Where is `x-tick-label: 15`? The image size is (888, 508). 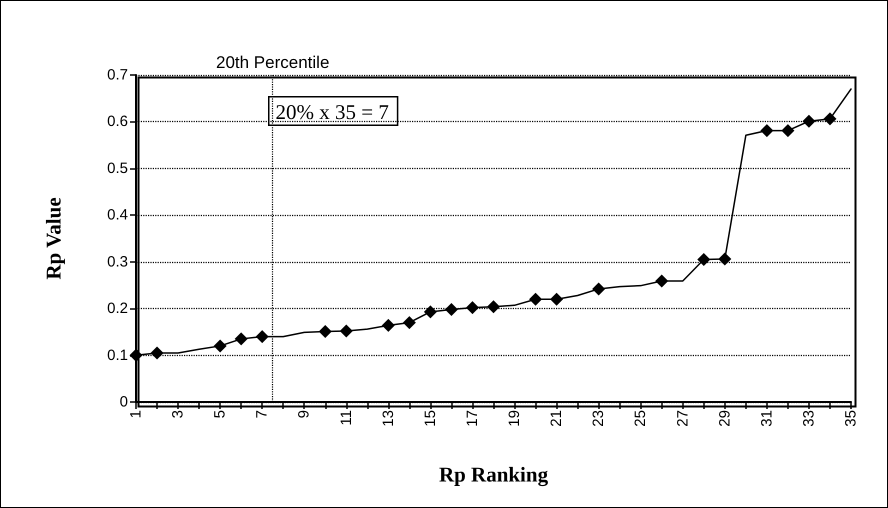 x-tick-label: 15 is located at coordinates (430, 418).